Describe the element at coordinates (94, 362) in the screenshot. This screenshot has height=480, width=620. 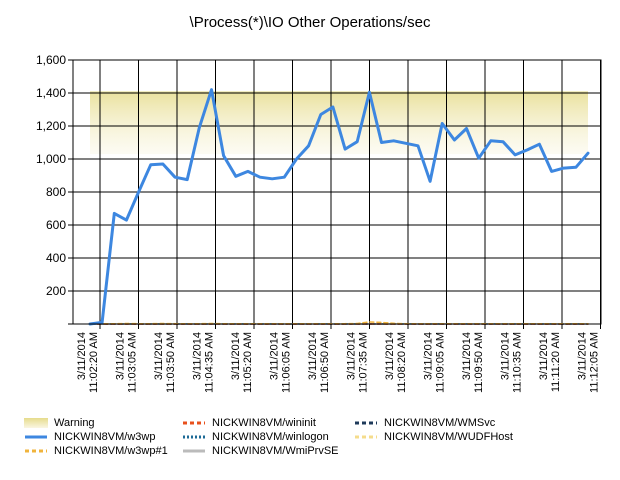
I see `x-tick-label-time: 11:02:20 AM` at that location.